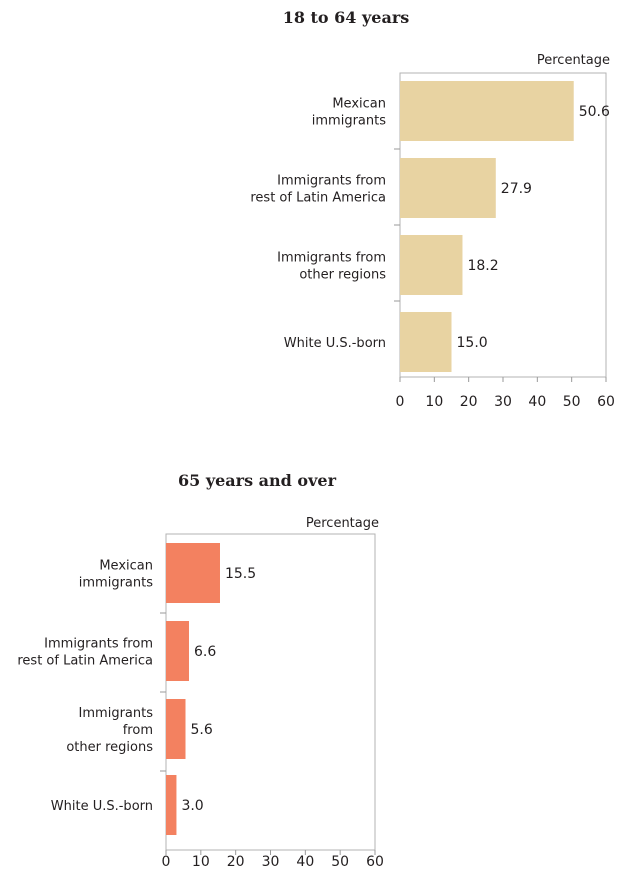 The image size is (628, 871). What do you see at coordinates (240, 574) in the screenshot?
I see `data-label: 15.5` at bounding box center [240, 574].